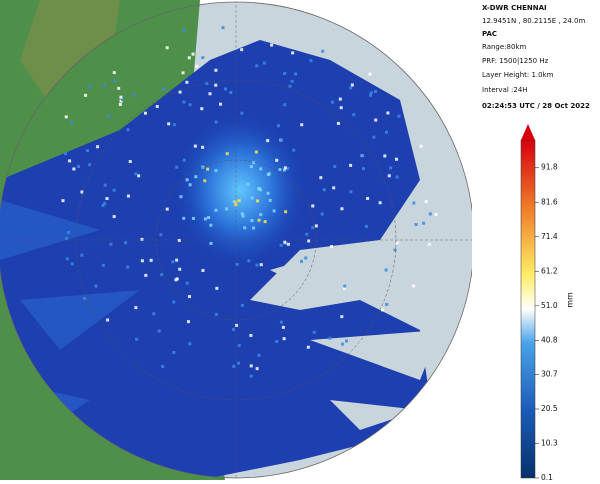 The height and width of the screenshot is (484, 600). Describe the element at coordinates (528, 309) in the screenshot. I see `colorbar-scale` at that location.